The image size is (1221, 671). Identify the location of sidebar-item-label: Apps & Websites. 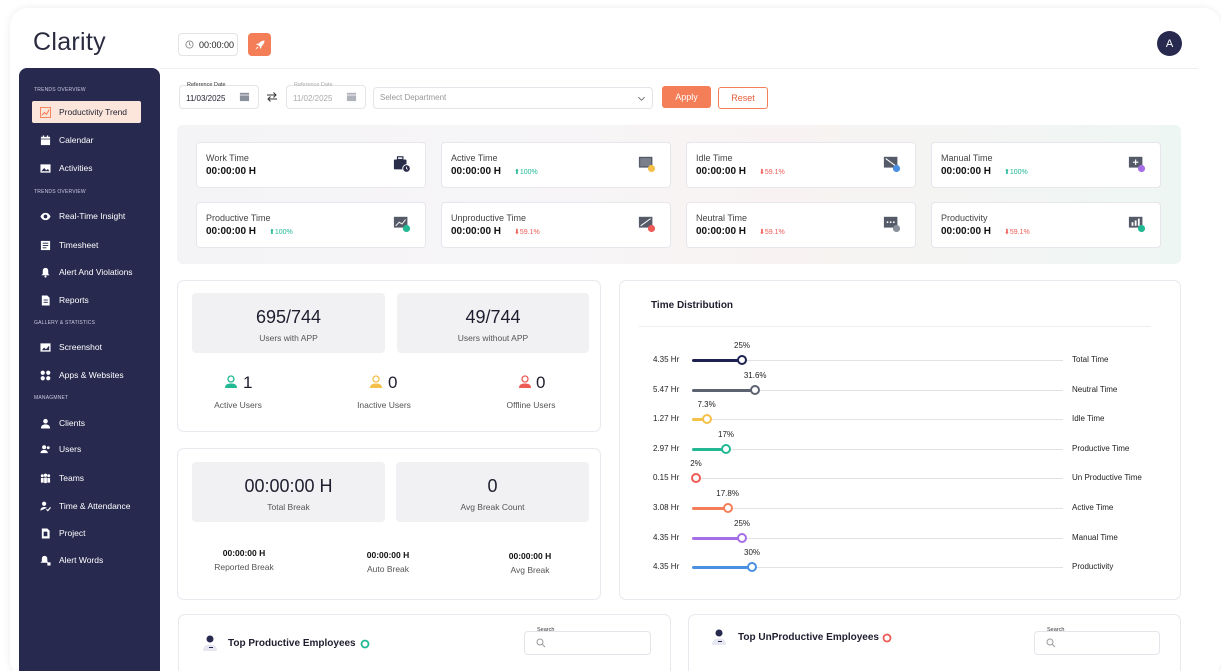
(91, 375).